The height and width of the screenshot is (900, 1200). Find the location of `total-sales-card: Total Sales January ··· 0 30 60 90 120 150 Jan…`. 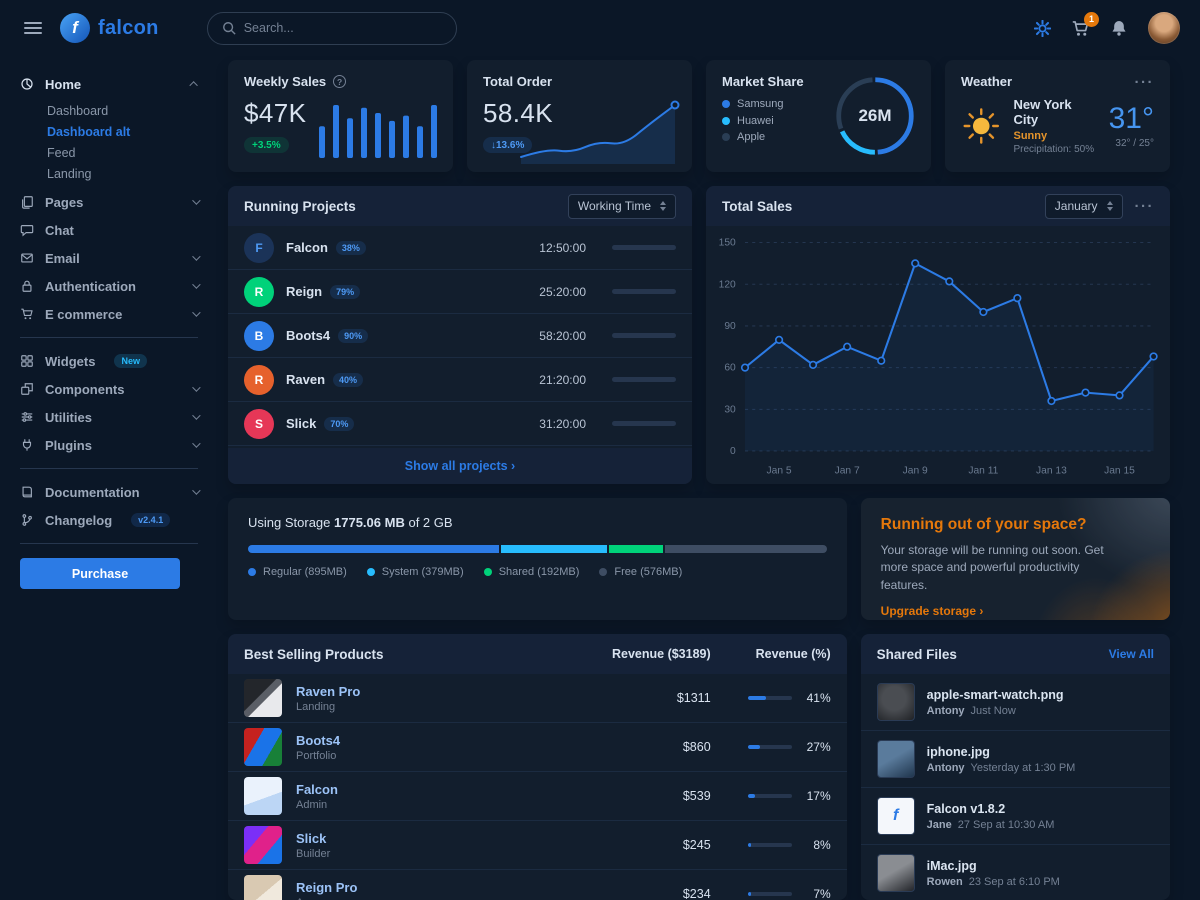

total-sales-card: Total Sales January ··· 0 30 60 90 120 150 Jan… is located at coordinates (938, 335).